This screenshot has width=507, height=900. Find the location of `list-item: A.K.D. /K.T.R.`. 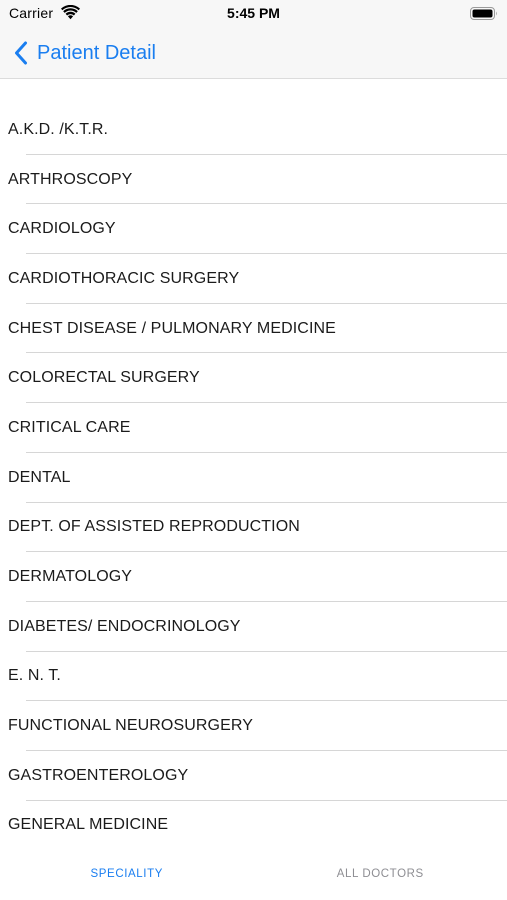

list-item: A.K.D. /K.T.R. is located at coordinates (253, 130).